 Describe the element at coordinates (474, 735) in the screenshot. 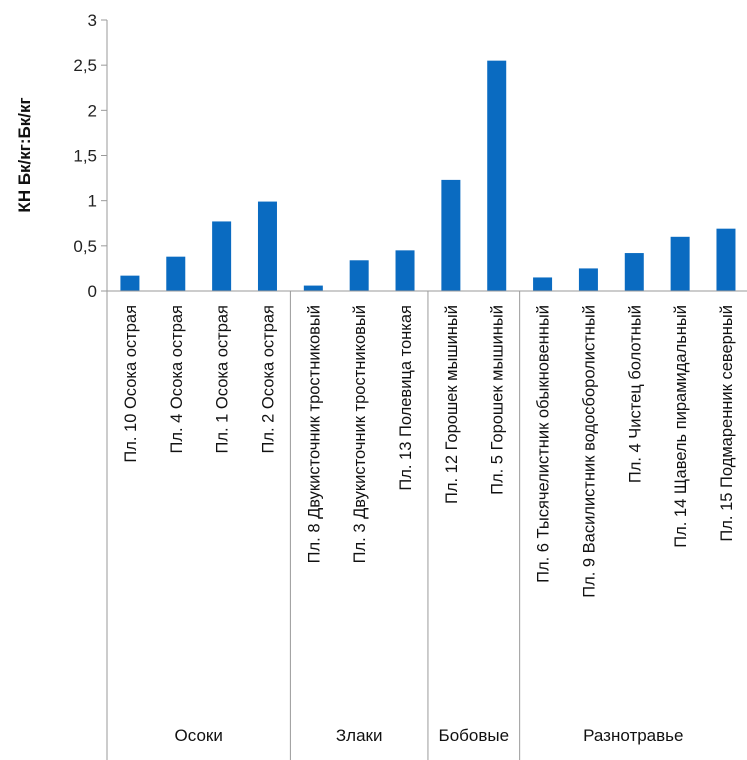

I see `group-label: Бобовые` at that location.